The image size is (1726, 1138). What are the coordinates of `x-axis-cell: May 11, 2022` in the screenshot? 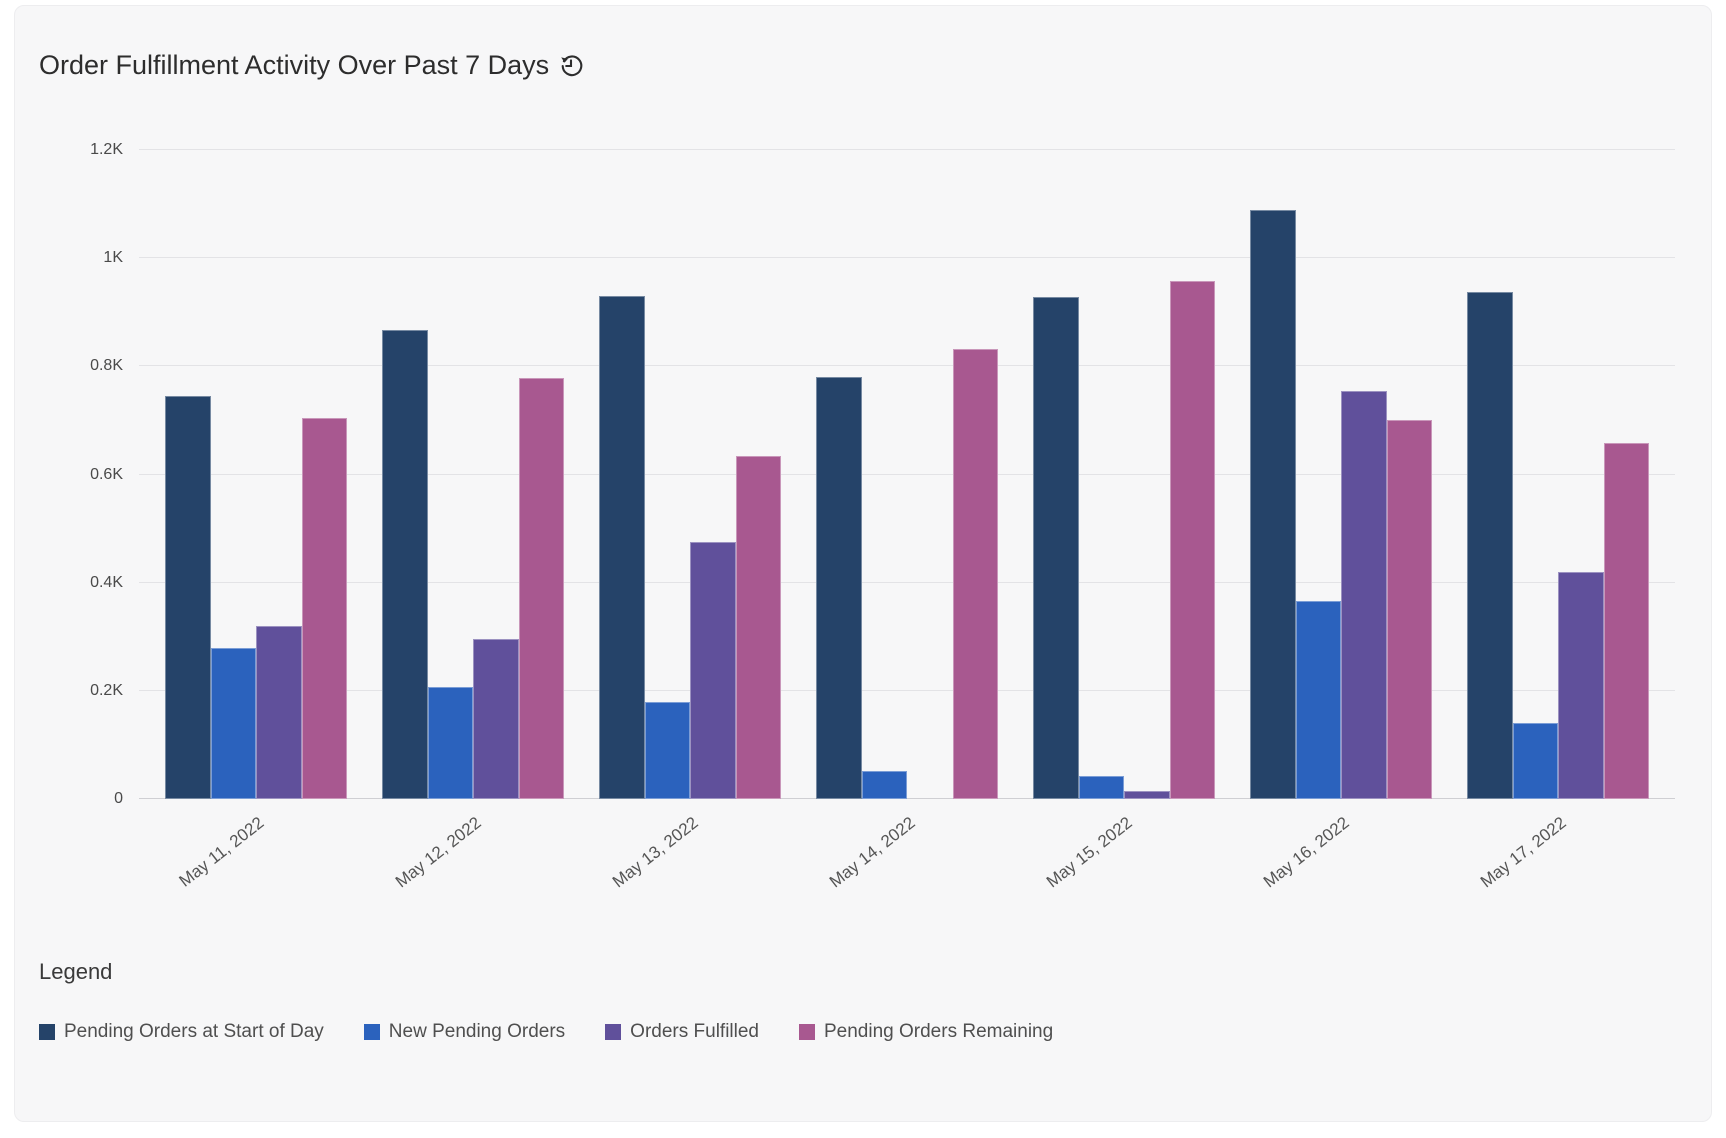 It's located at (256, 874).